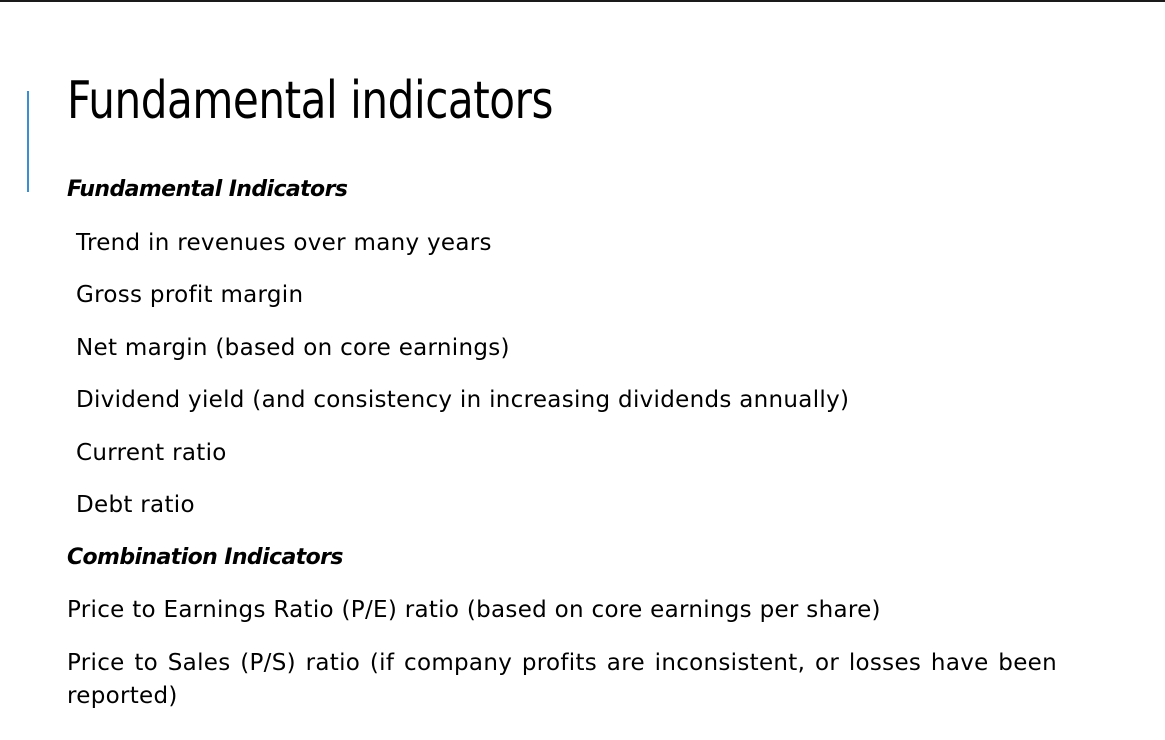 The height and width of the screenshot is (740, 1165). I want to click on section-heading-combination: Combination Indicators, so click(205, 557).